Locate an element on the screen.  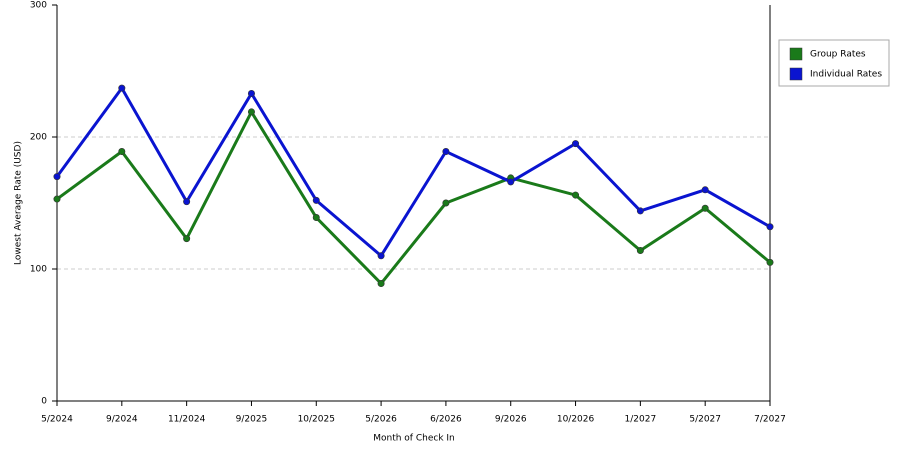
legend-label: Group Rates is located at coordinates (838, 55).